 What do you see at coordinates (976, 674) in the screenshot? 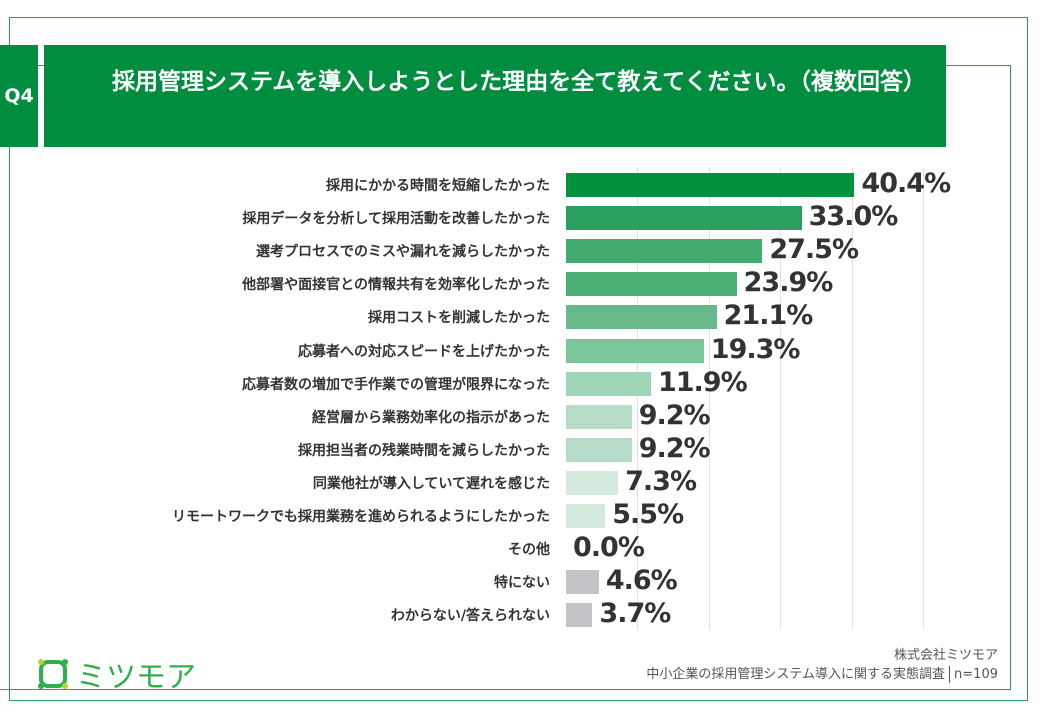
I see `sample-size: n=109` at bounding box center [976, 674].